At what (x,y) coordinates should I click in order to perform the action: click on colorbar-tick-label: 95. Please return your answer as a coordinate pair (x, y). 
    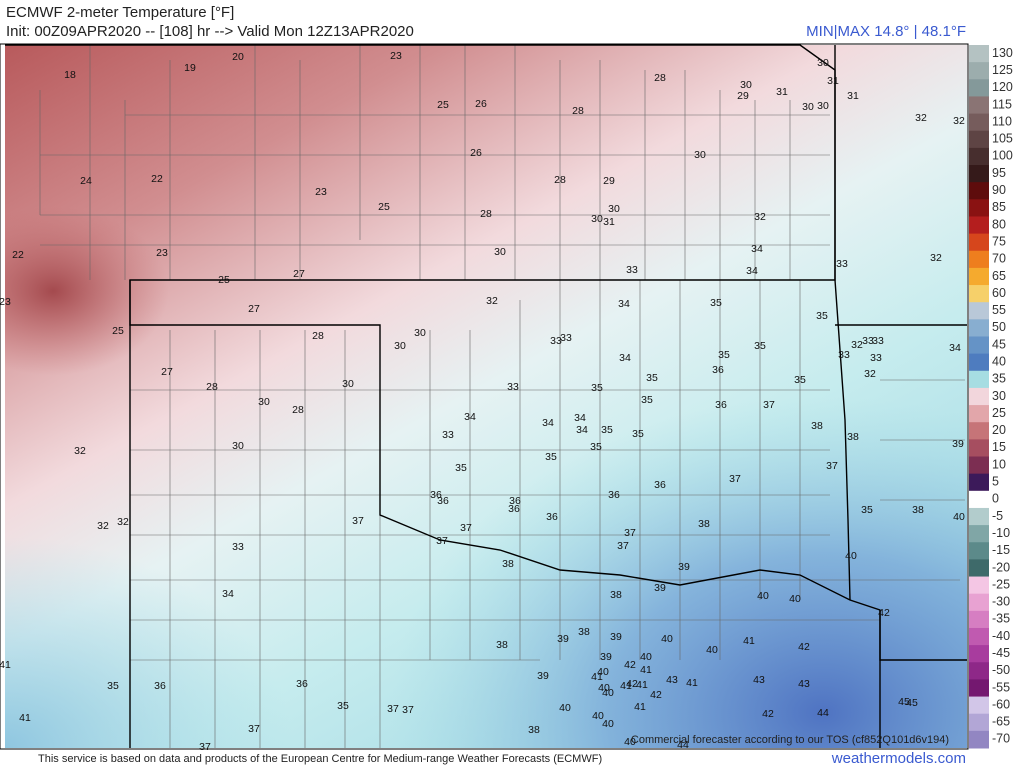
    Looking at the image, I should click on (999, 173).